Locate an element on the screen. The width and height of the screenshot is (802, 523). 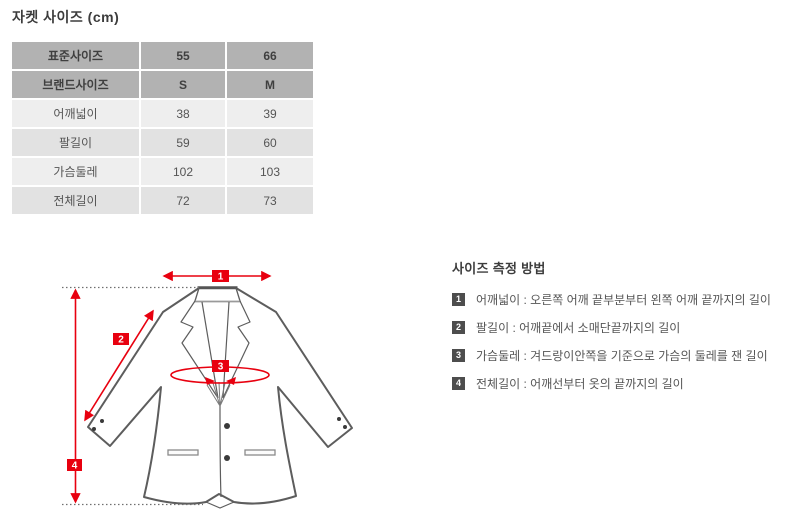
table-row-sleeve: 팔길이 59 60 is located at coordinates (162, 142).